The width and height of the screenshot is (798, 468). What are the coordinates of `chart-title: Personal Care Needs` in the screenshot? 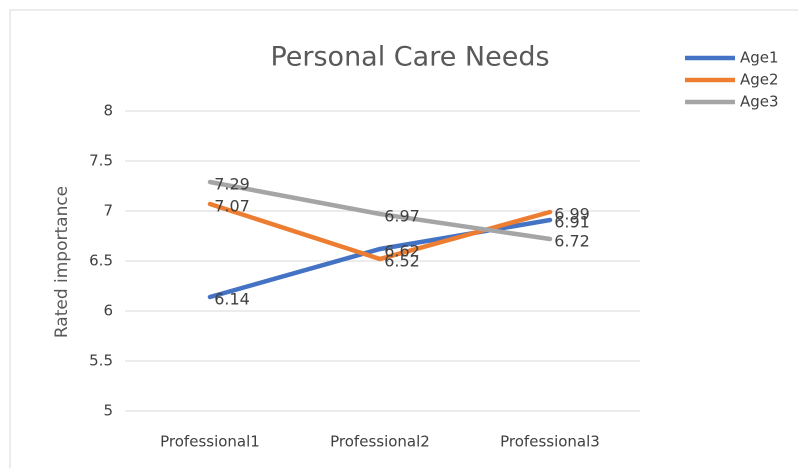 It's located at (409, 57).